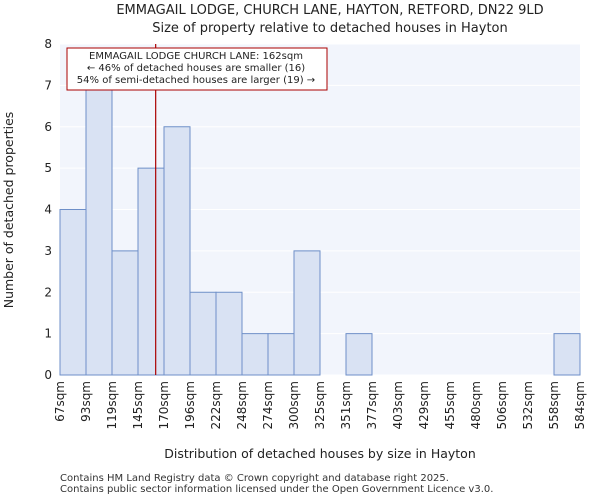 Image resolution: width=600 pixels, height=500 pixels. What do you see at coordinates (151, 271) in the screenshot?
I see `bar-145sqm` at bounding box center [151, 271].